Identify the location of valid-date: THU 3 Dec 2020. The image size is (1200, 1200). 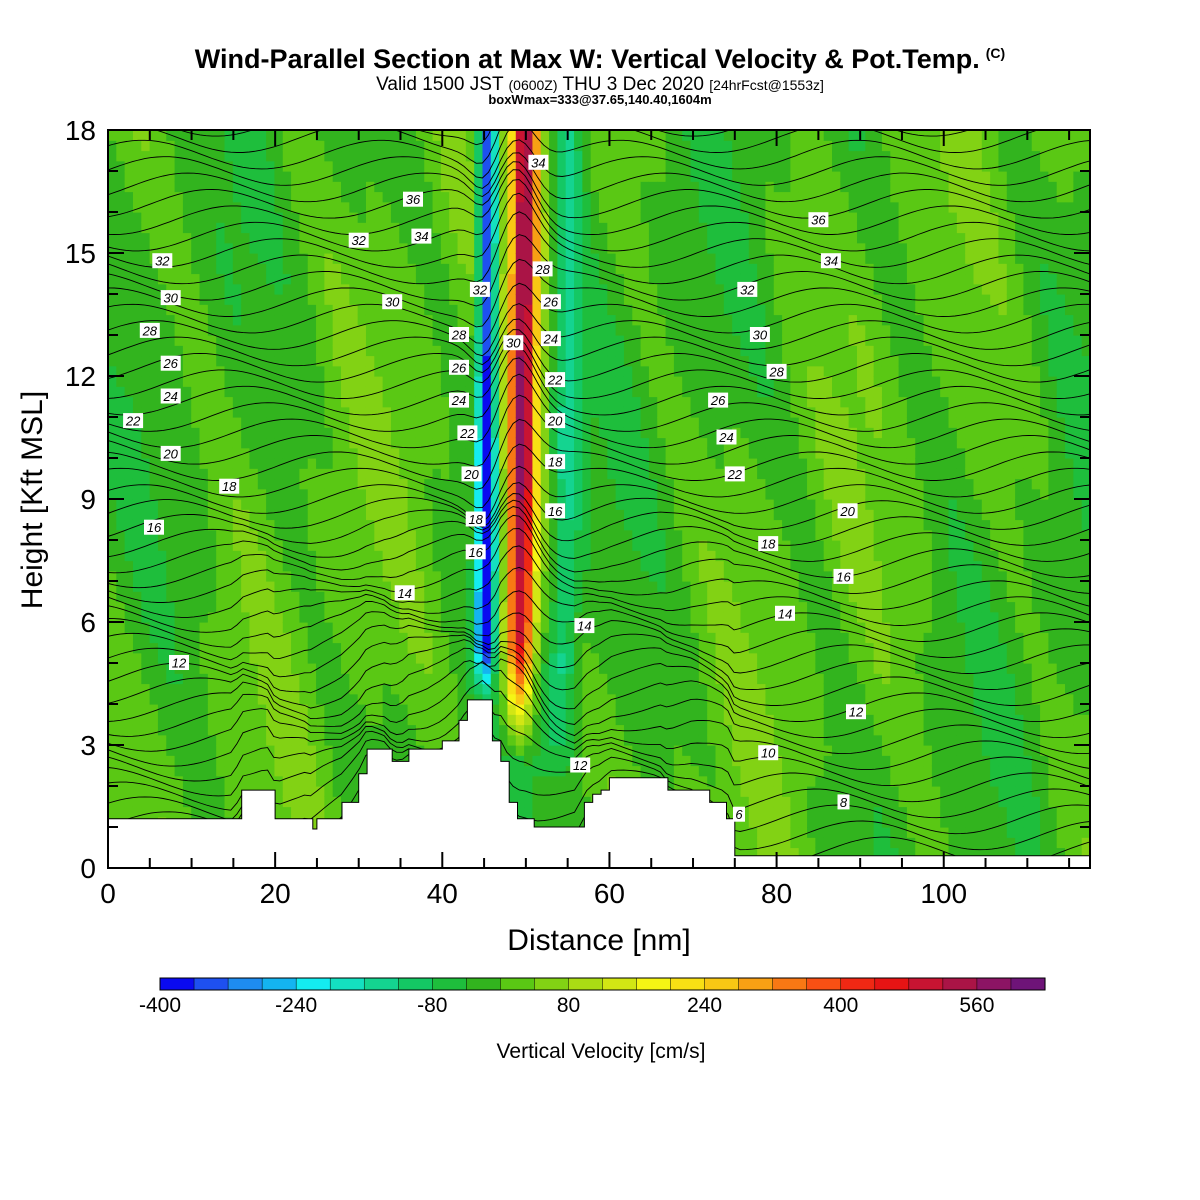
(633, 84).